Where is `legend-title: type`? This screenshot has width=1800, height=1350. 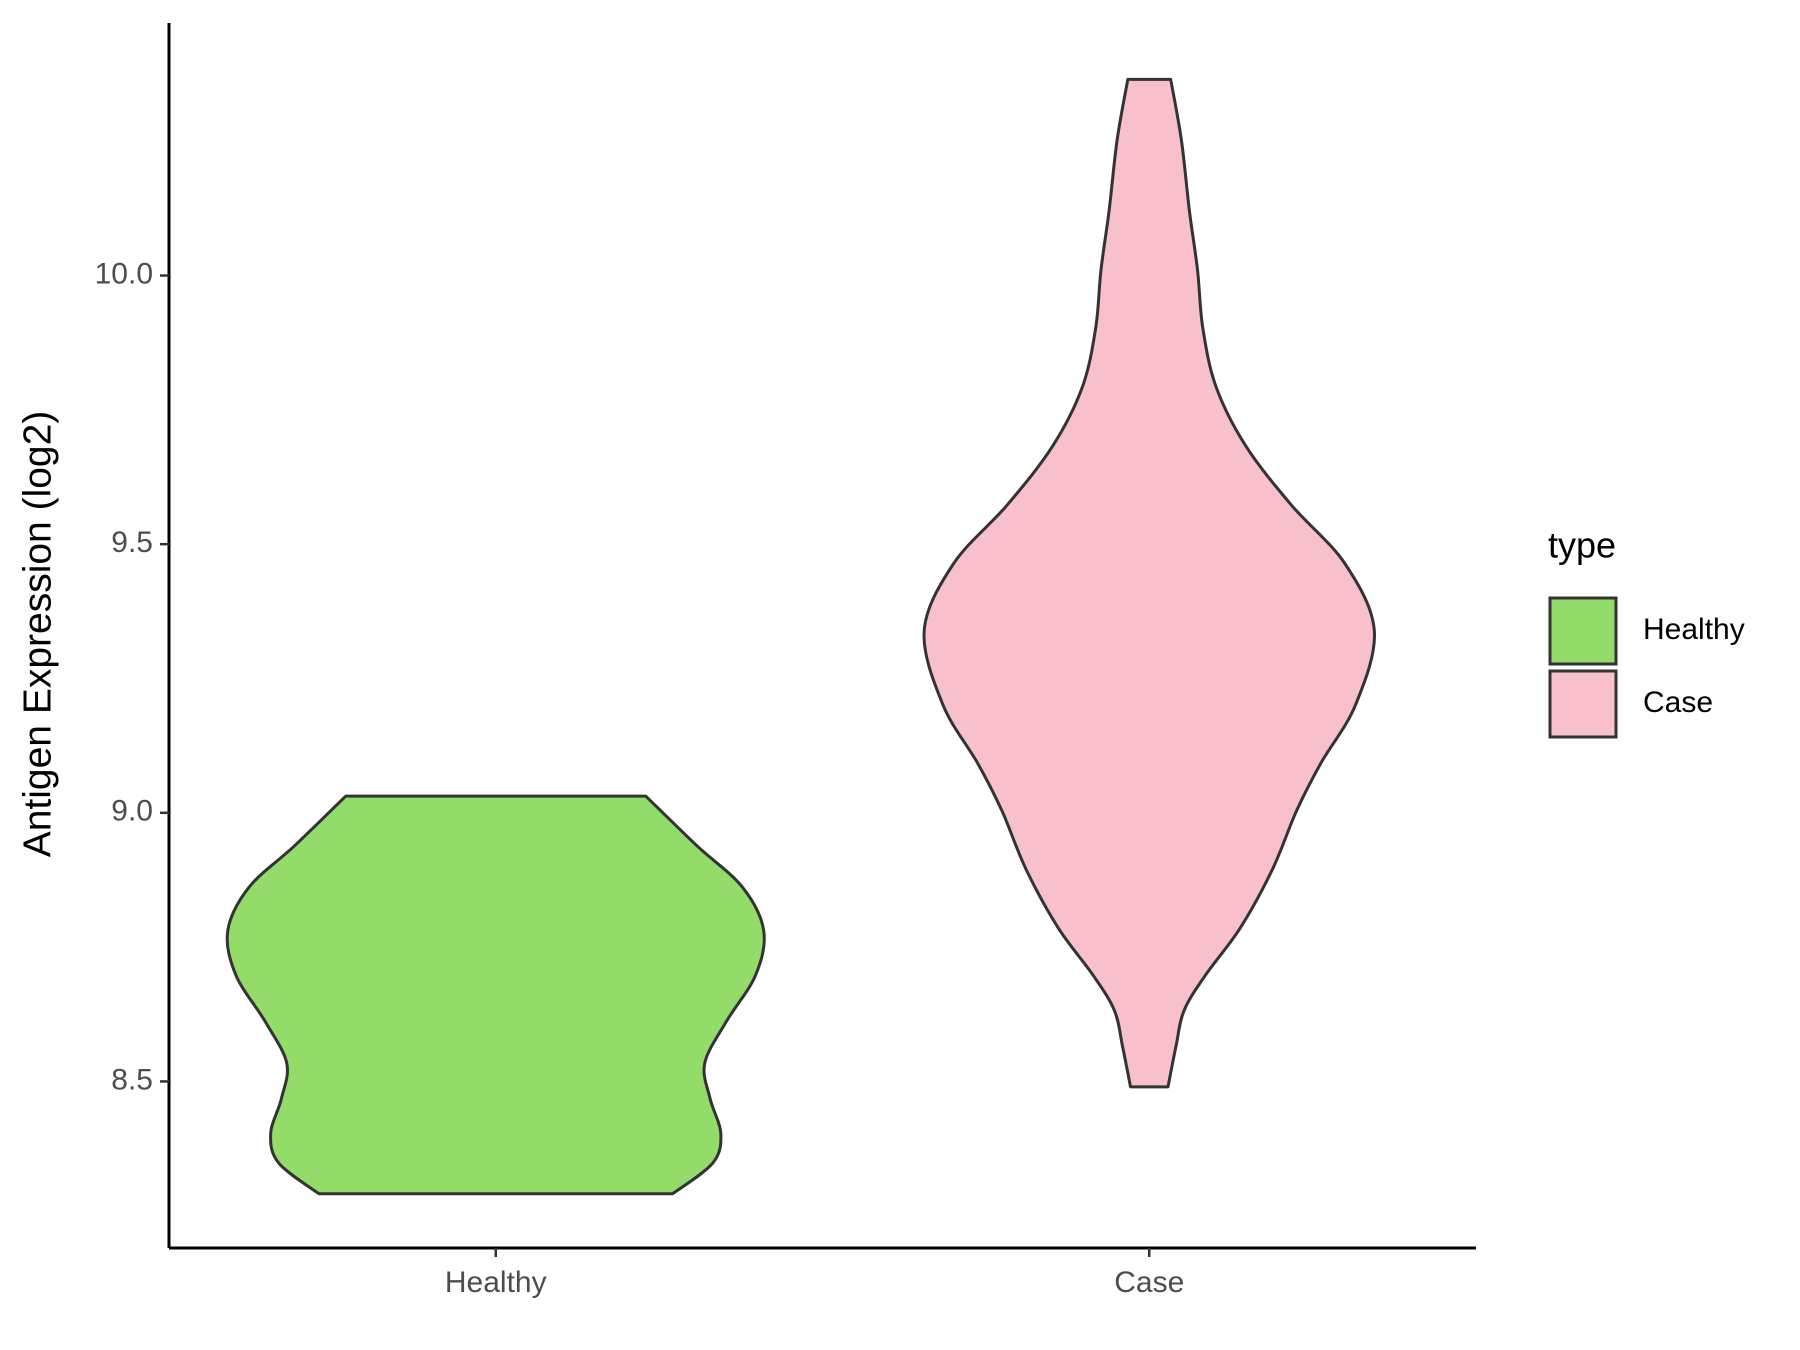 legend-title: type is located at coordinates (1582, 545).